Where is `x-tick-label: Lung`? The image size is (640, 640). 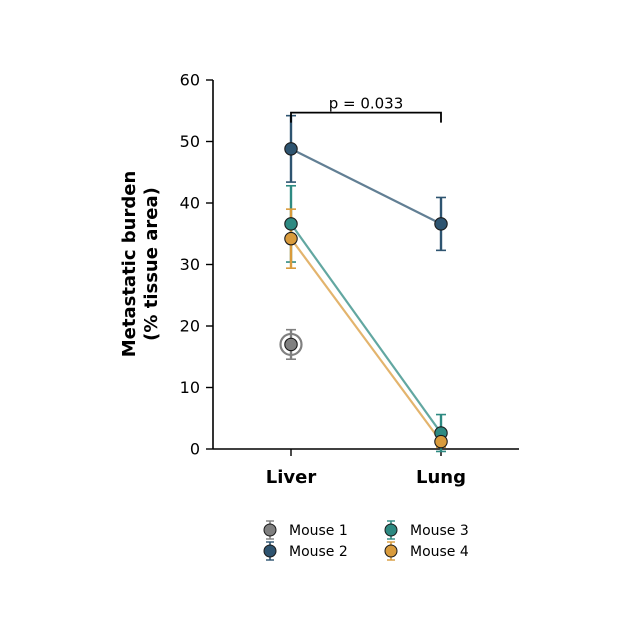
x-tick-label: Lung is located at coordinates (441, 477).